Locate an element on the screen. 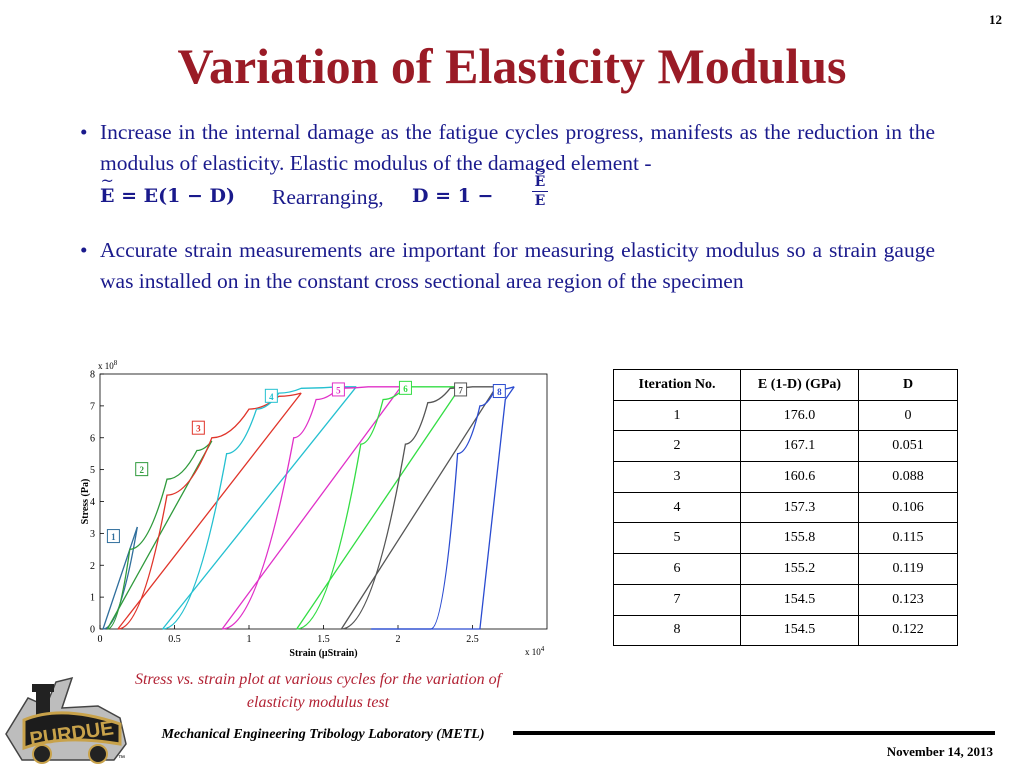 The width and height of the screenshot is (1024, 768). y-axis-label: Stress (Pa) is located at coordinates (85, 502).